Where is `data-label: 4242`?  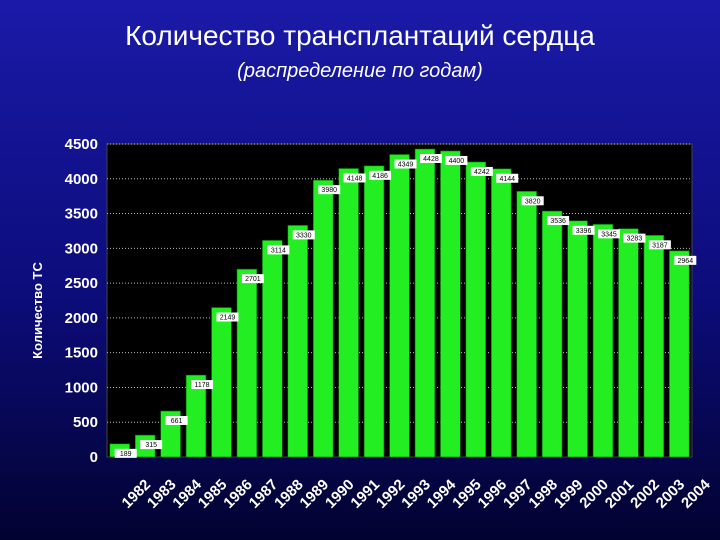
data-label: 4242 is located at coordinates (481, 171).